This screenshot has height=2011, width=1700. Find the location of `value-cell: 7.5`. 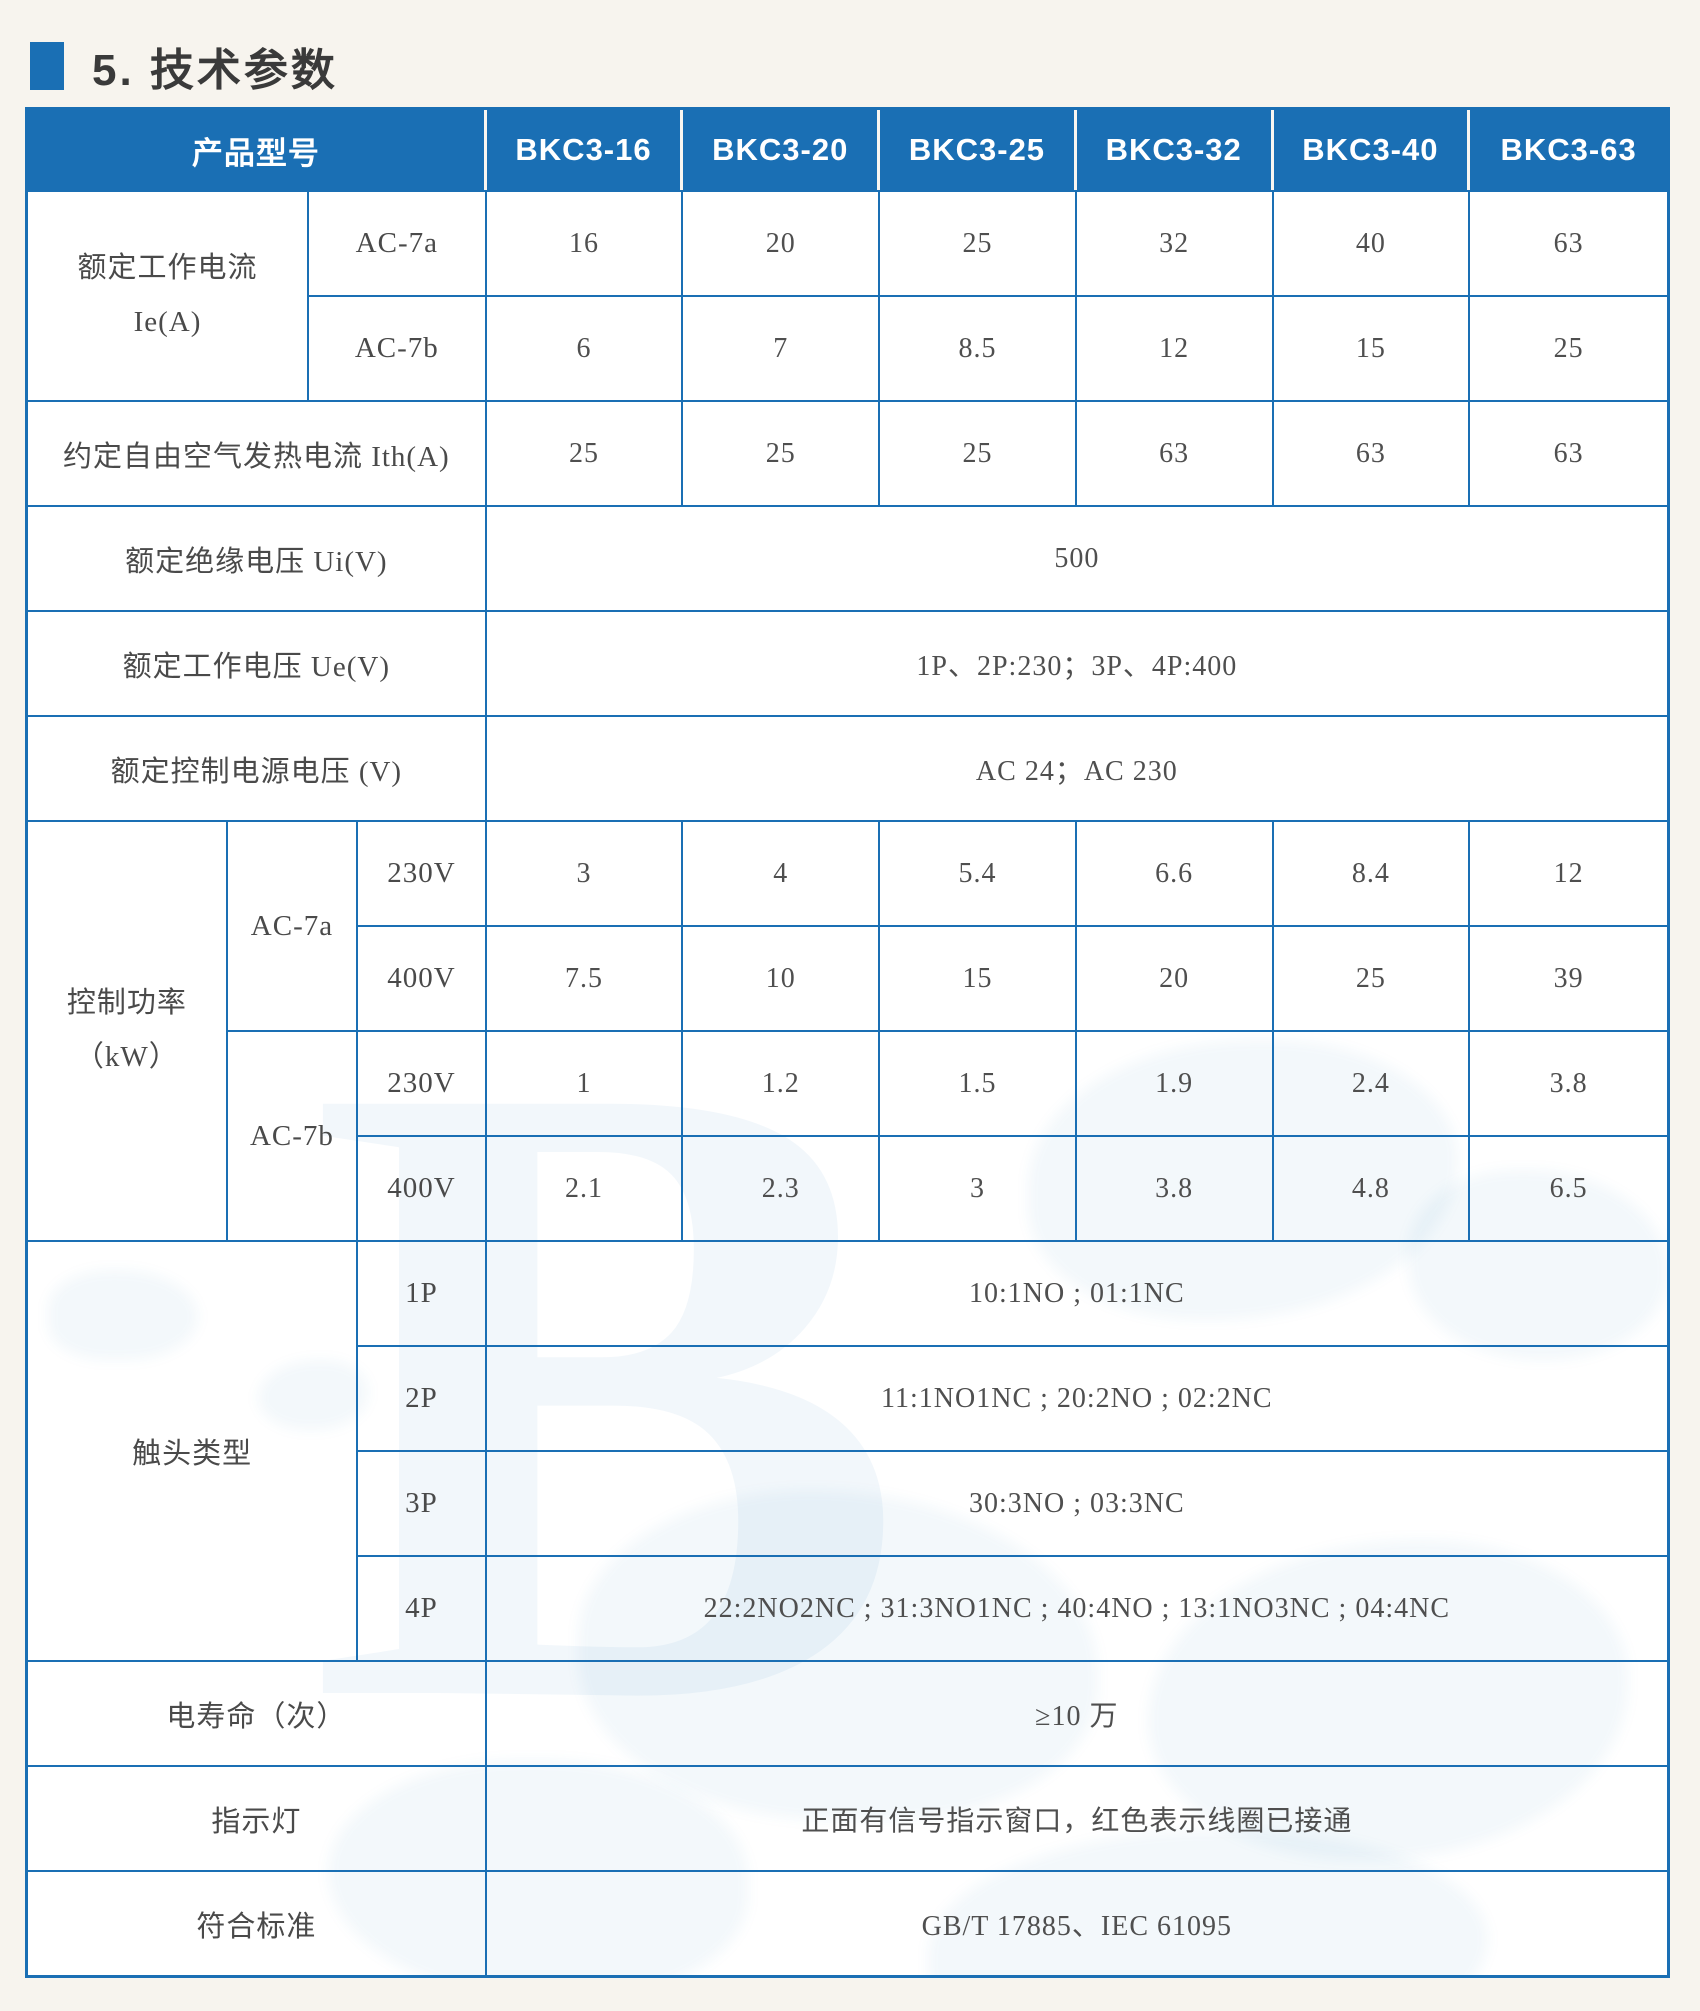

value-cell: 7.5 is located at coordinates (585, 977).